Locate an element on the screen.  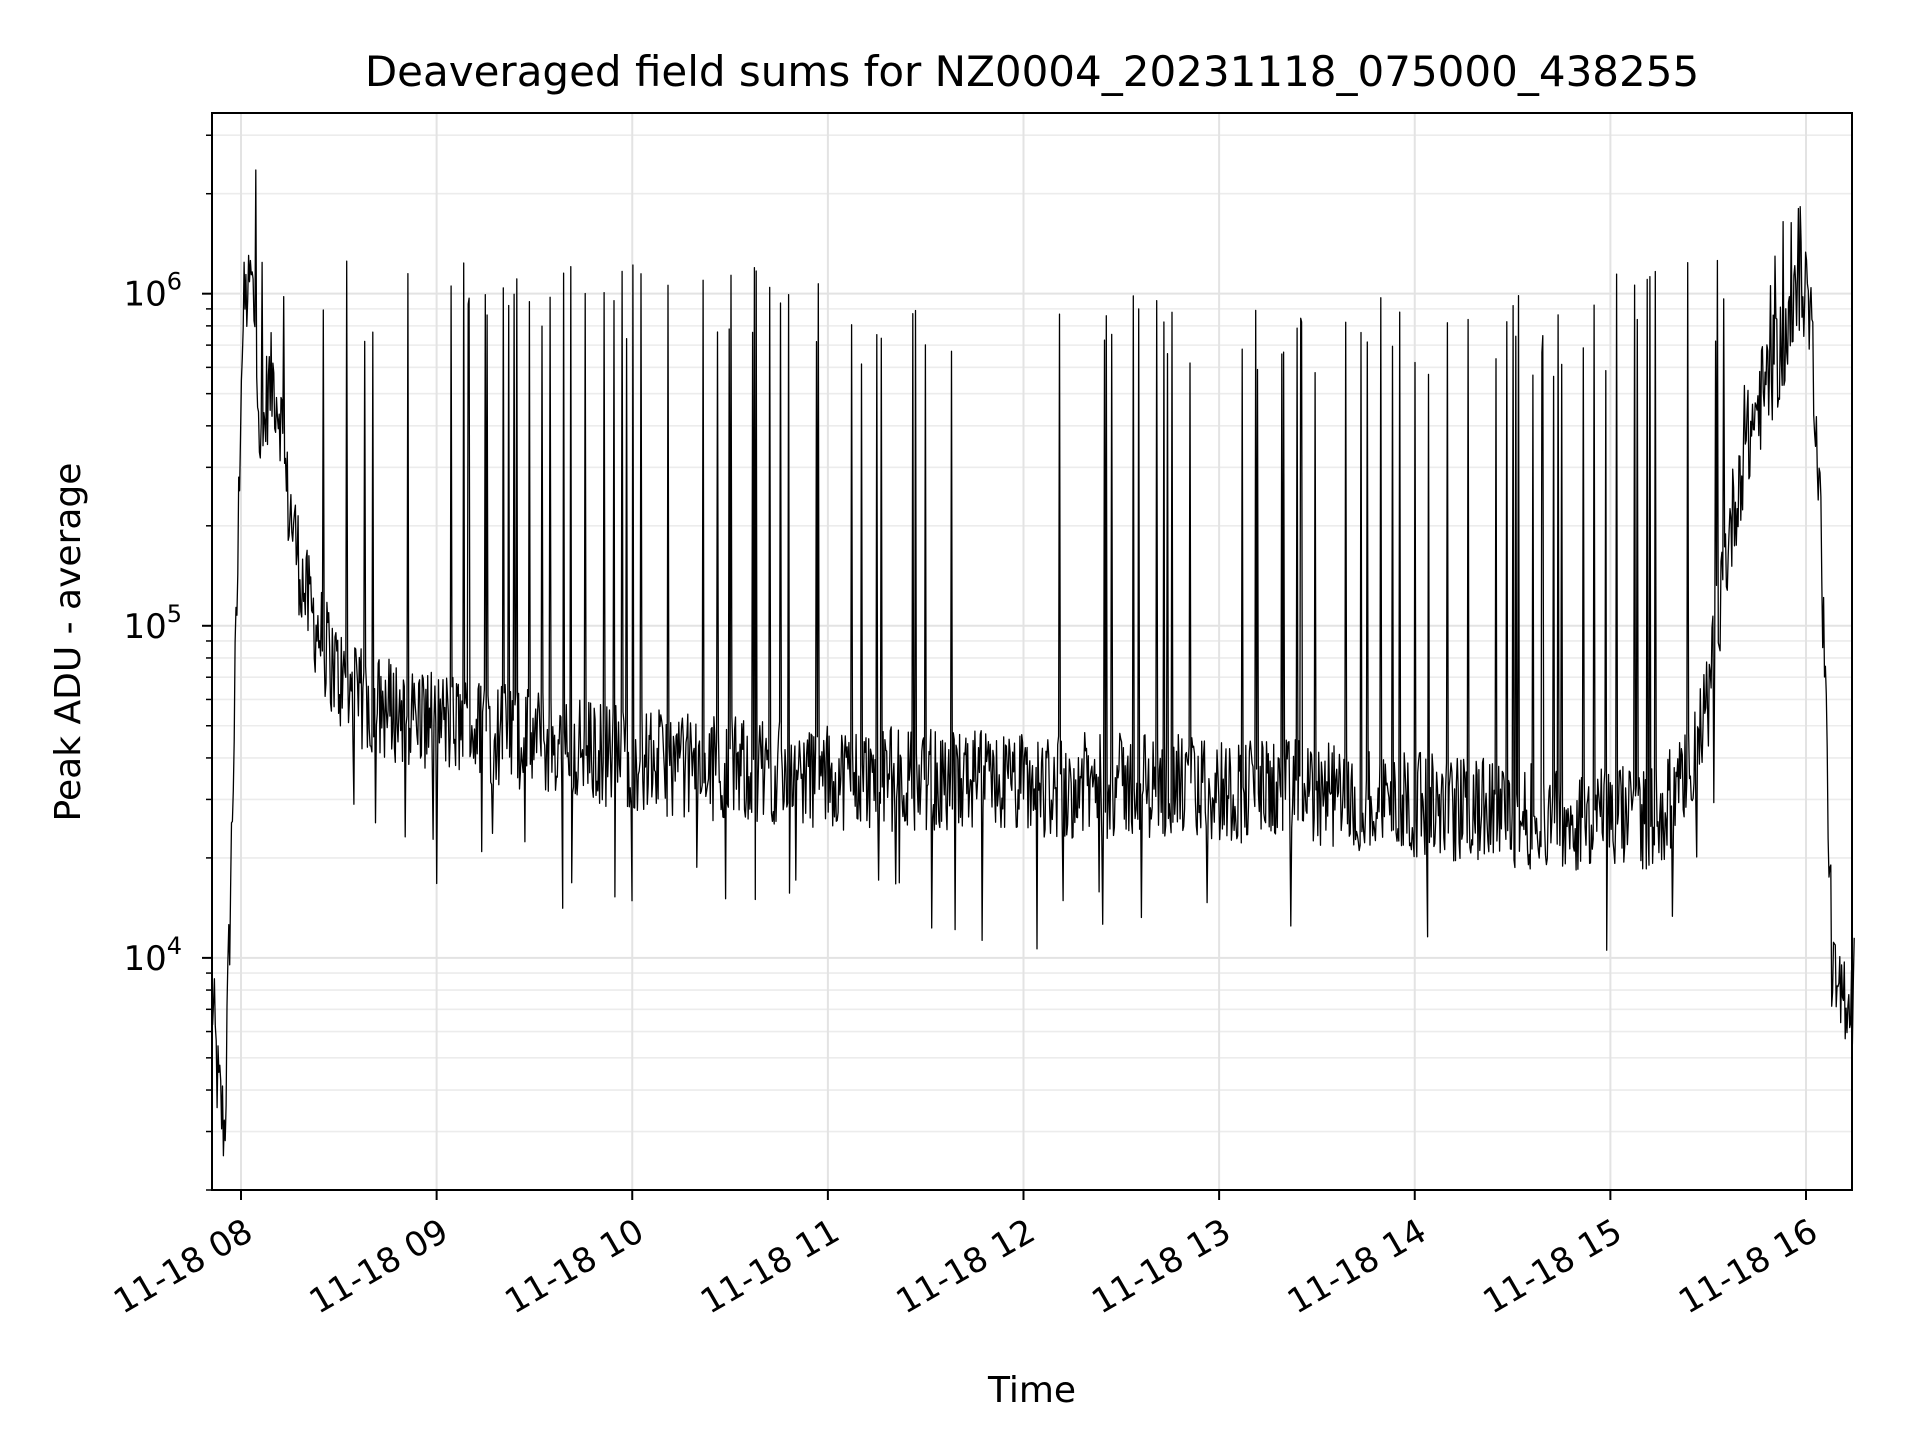
x-tick-label: 11-18 16 is located at coordinates (1748, 1266).